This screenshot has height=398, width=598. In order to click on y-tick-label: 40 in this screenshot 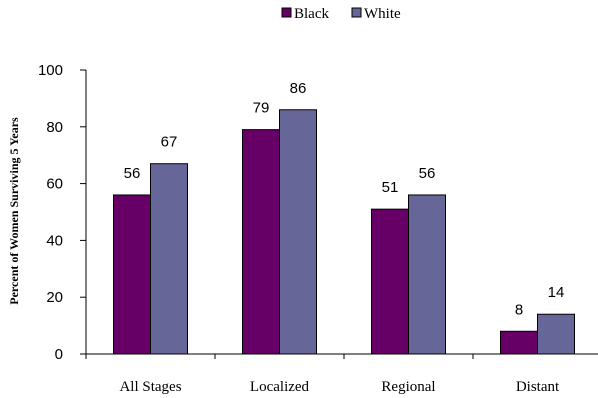, I will do `click(54, 240)`.